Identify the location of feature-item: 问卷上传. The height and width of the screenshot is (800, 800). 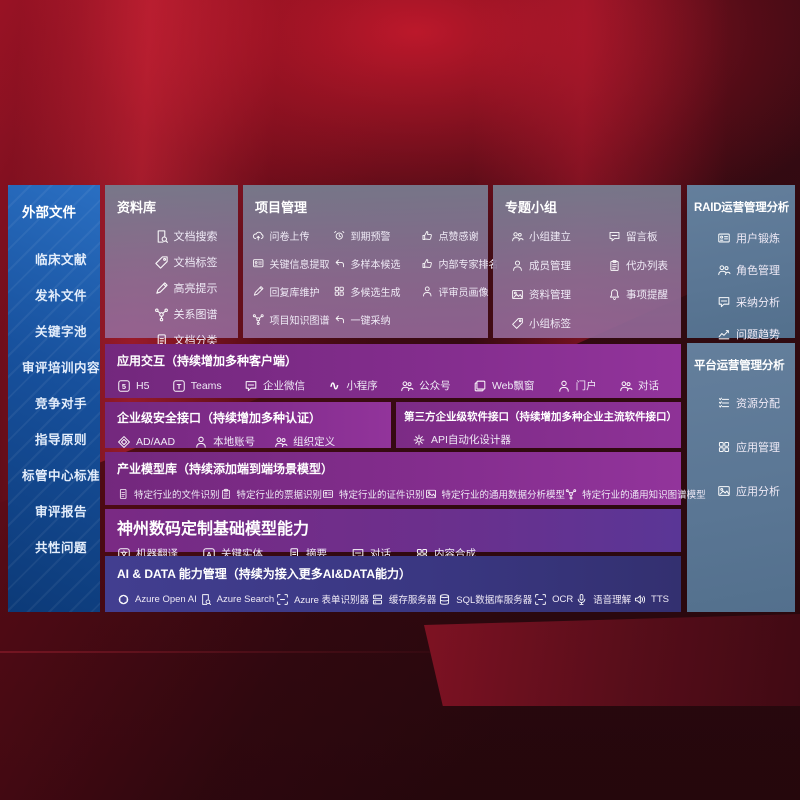
(292, 235).